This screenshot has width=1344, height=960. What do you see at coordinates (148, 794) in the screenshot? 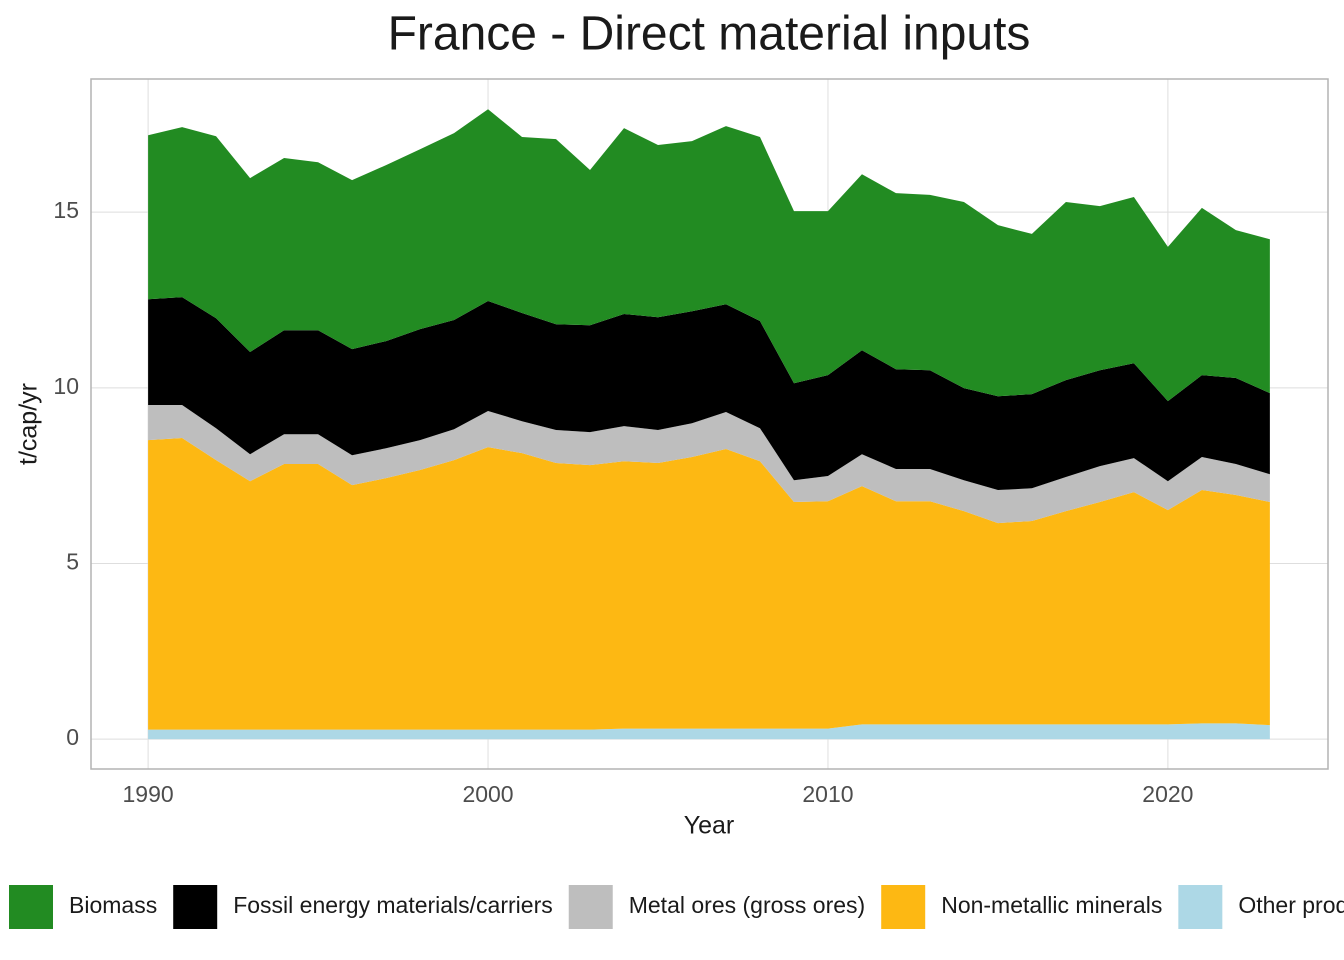
I see `x-tick-label: 1990` at bounding box center [148, 794].